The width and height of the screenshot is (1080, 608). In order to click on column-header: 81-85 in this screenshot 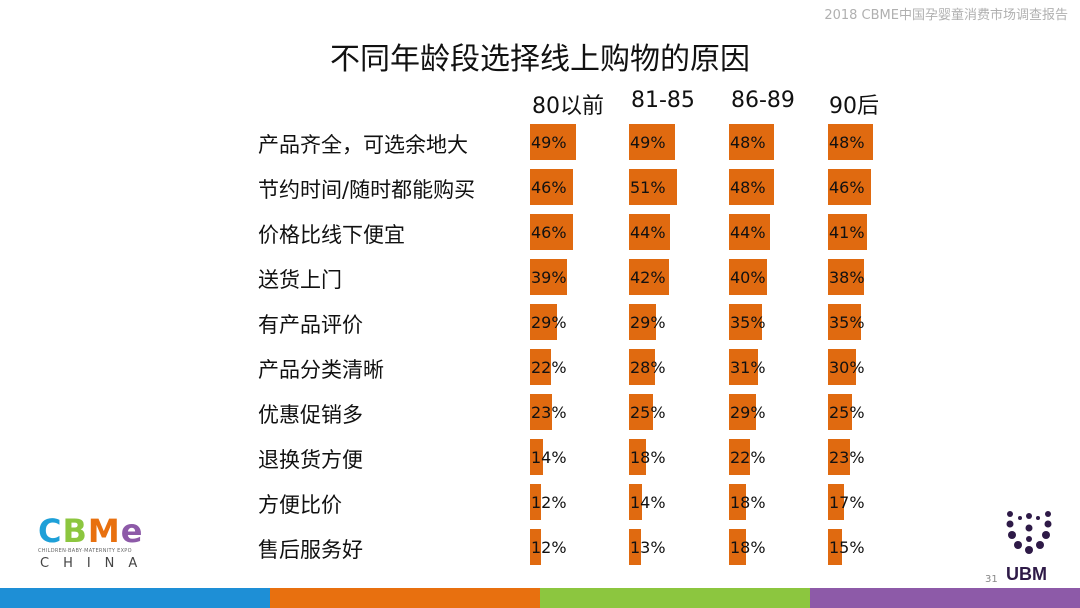, I will do `click(663, 100)`.